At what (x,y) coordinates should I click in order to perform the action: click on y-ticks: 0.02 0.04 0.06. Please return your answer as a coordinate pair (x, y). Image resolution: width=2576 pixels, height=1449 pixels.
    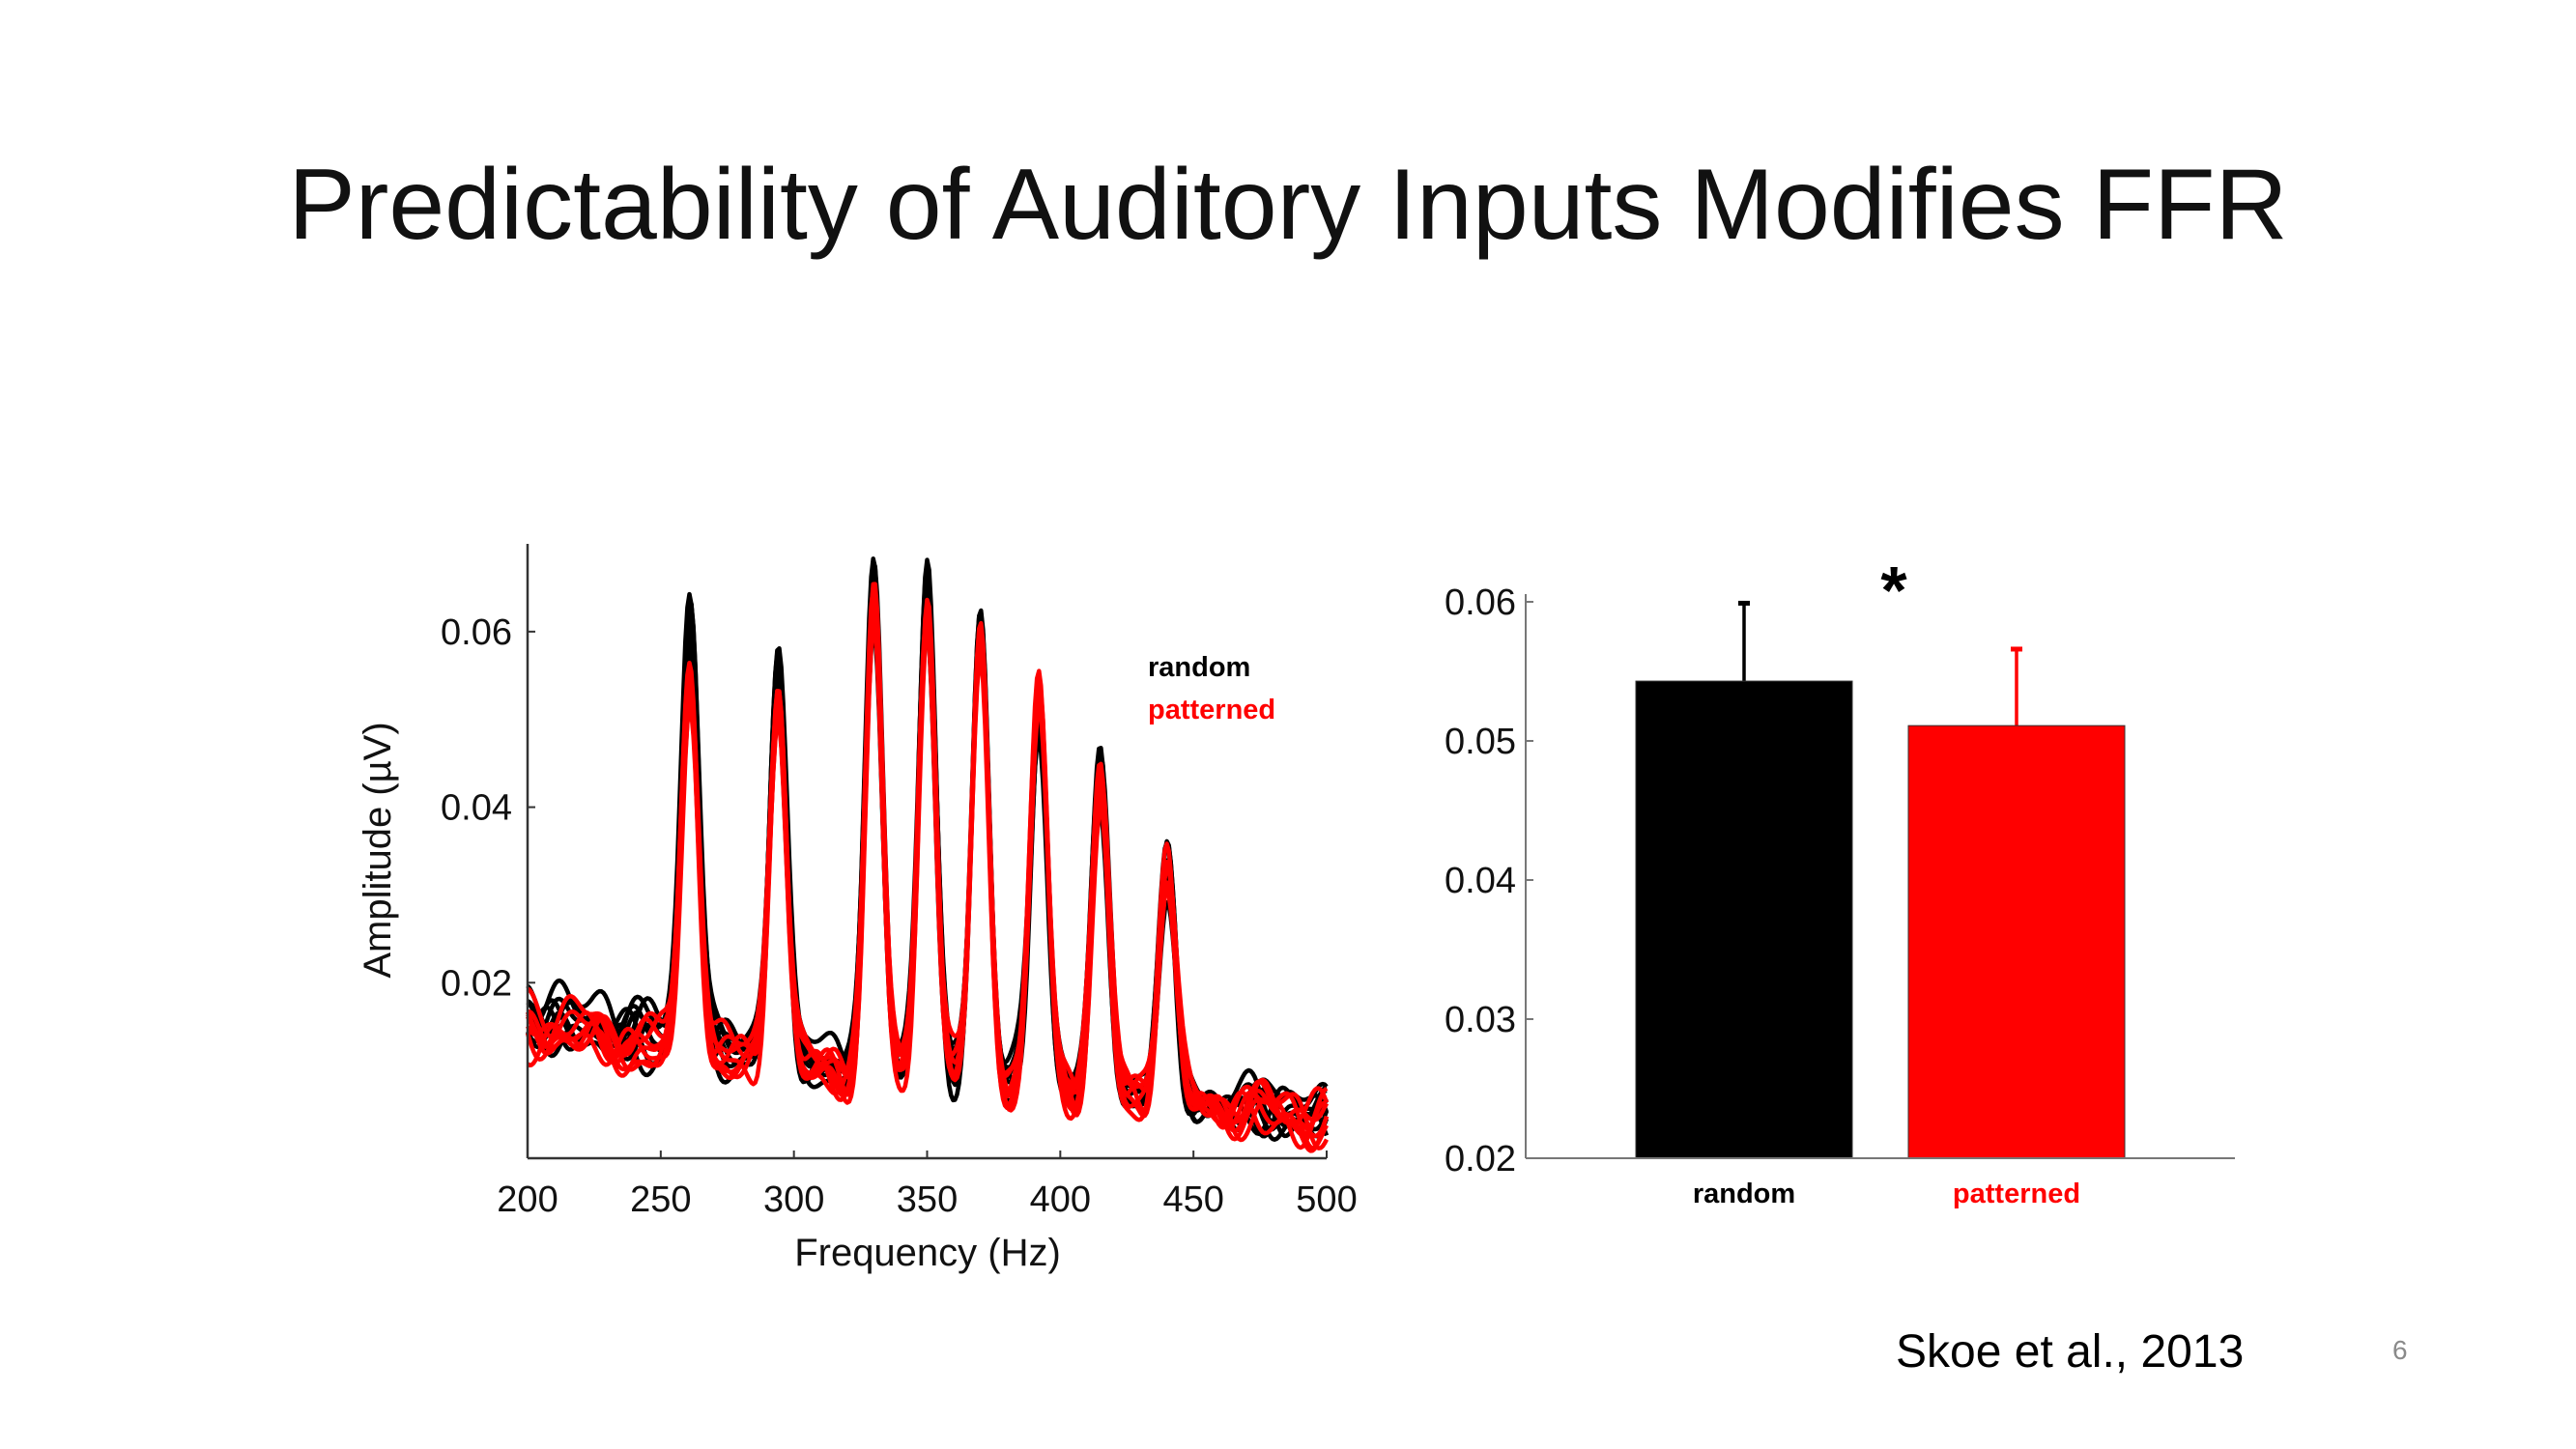
    Looking at the image, I should click on (488, 808).